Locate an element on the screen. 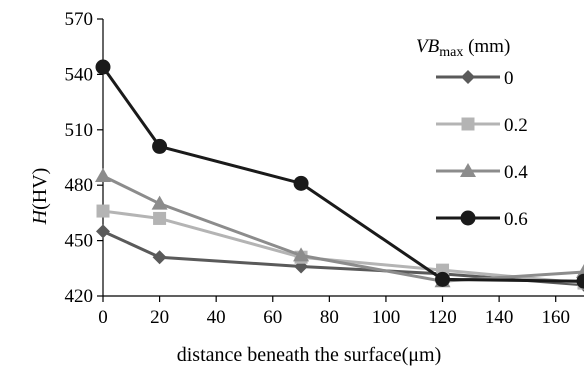  x-tick-label: 0 is located at coordinates (103, 317).